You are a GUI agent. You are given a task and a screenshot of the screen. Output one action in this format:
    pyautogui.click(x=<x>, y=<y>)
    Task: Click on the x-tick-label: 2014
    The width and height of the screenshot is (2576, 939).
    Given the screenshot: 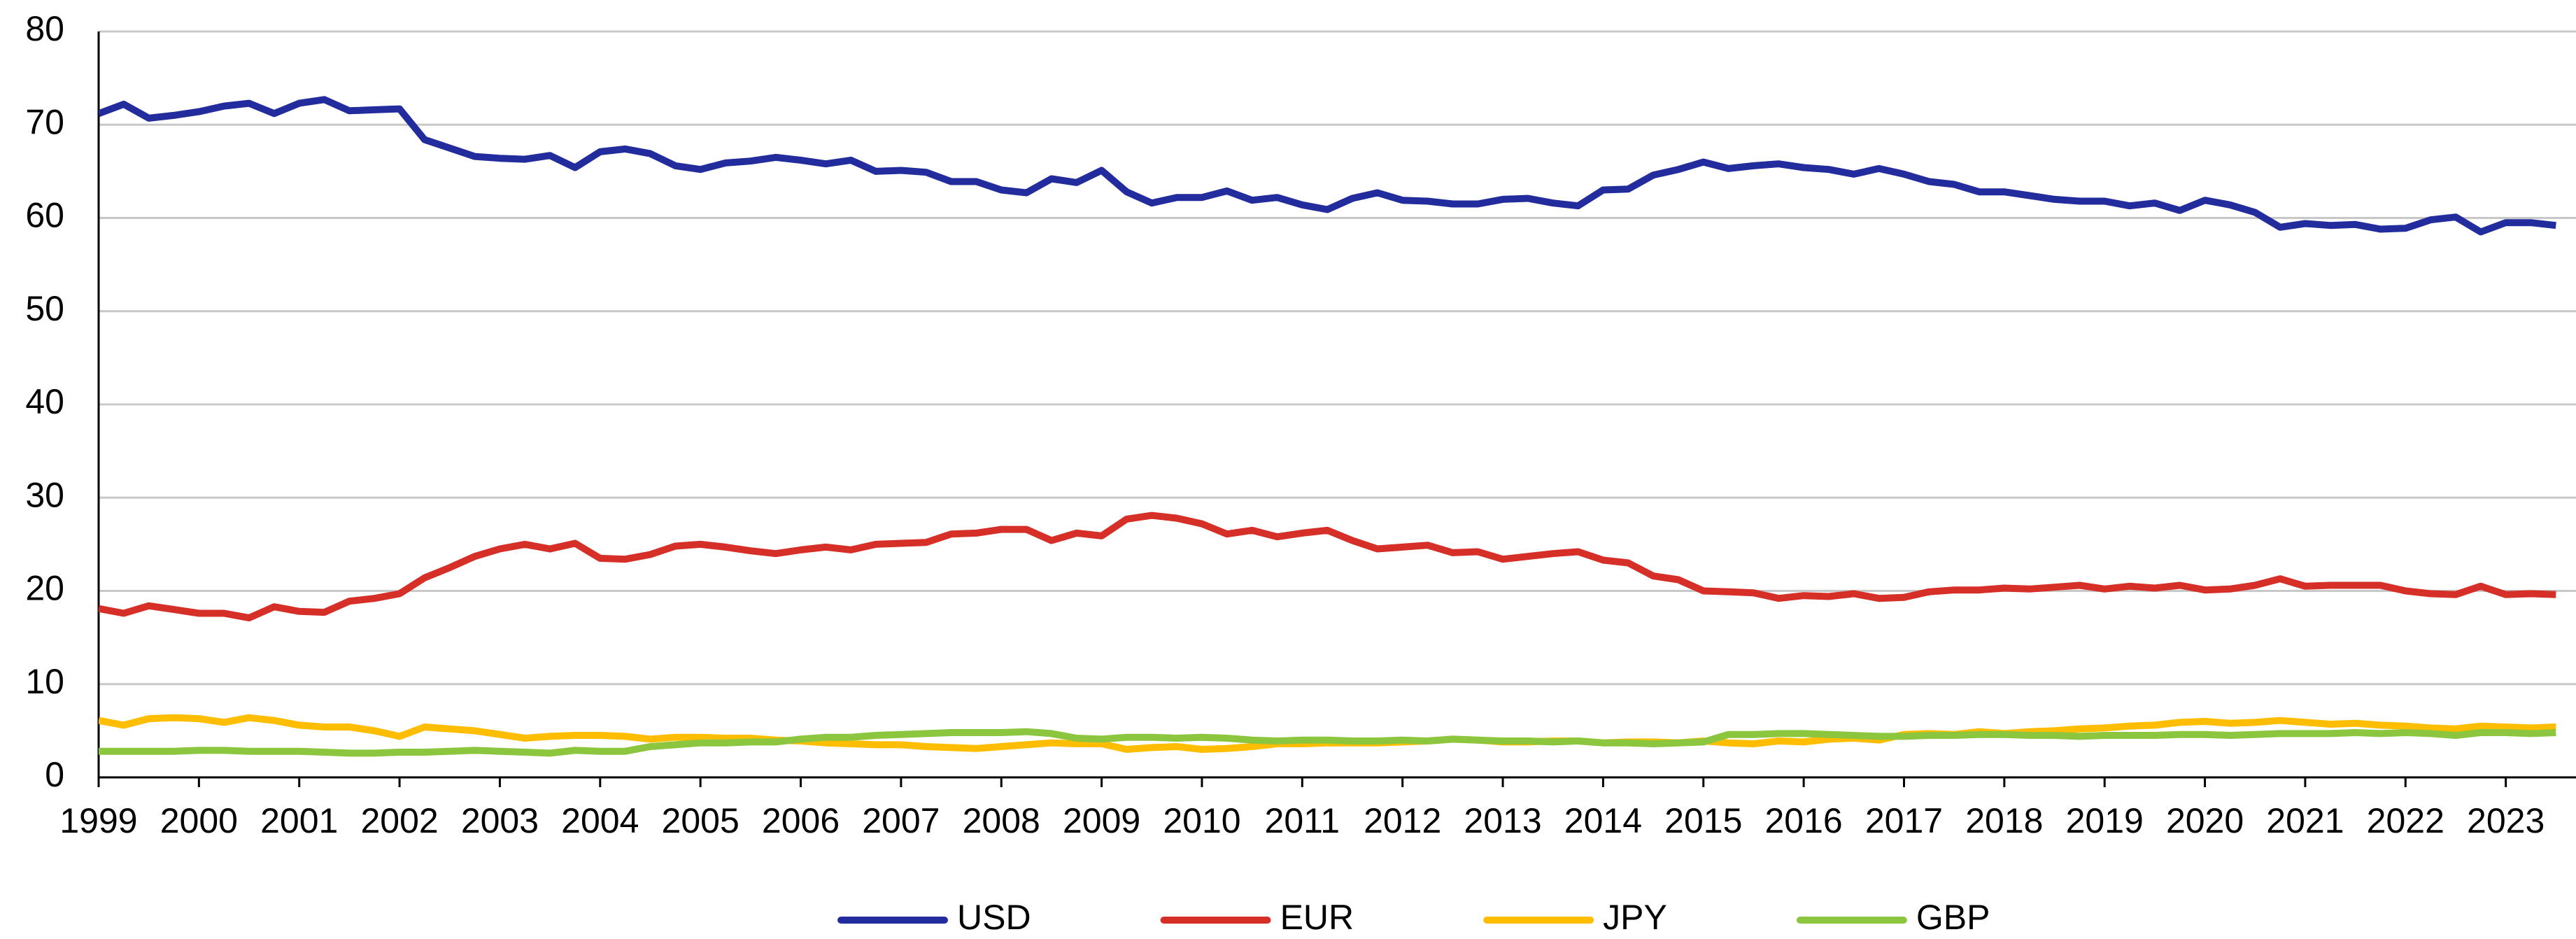 What is the action you would take?
    pyautogui.click(x=1603, y=821)
    